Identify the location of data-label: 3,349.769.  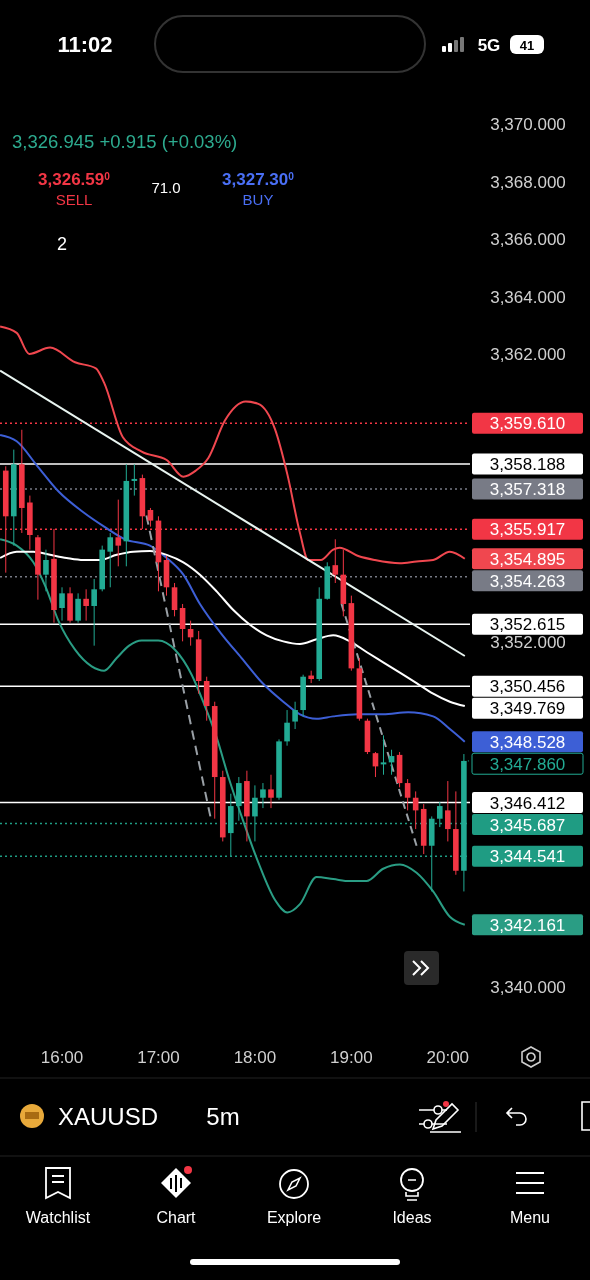
(527, 709).